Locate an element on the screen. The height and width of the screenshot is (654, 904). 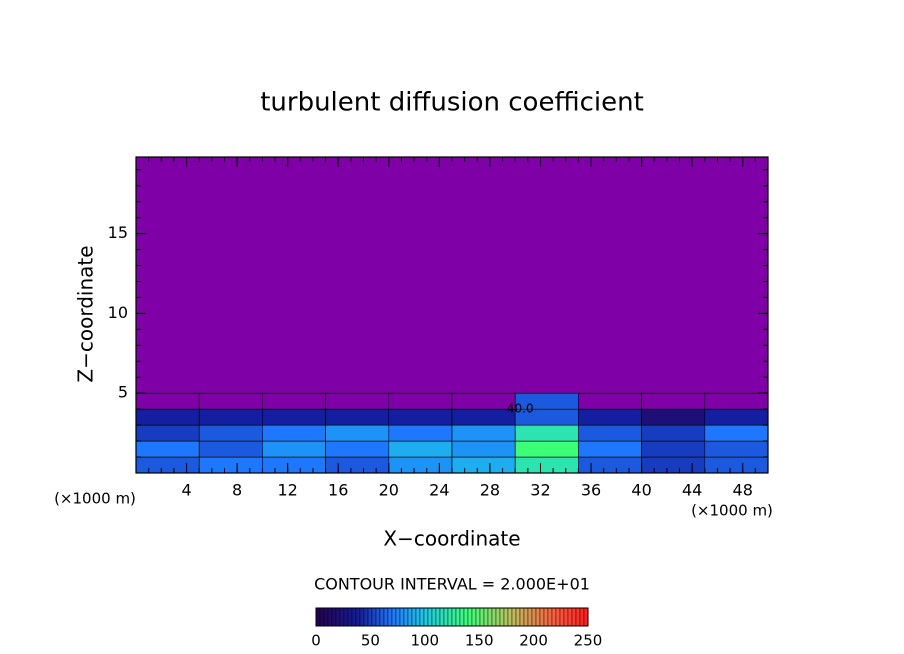
colorbar-tick-label: 0 is located at coordinates (316, 641).